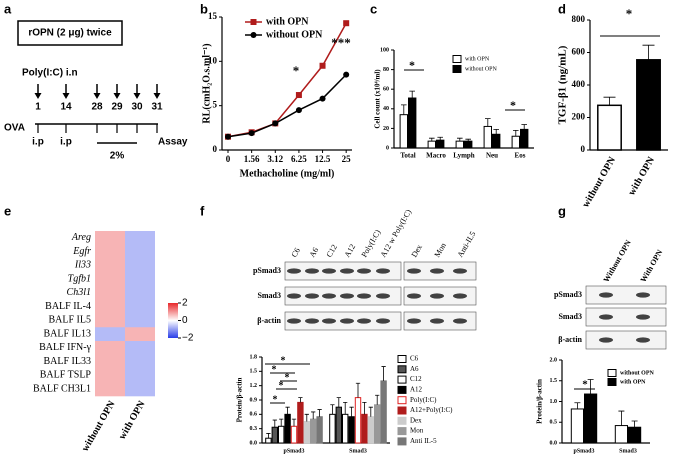  What do you see at coordinates (202, 210) in the screenshot?
I see `panel-label: f` at bounding box center [202, 210].